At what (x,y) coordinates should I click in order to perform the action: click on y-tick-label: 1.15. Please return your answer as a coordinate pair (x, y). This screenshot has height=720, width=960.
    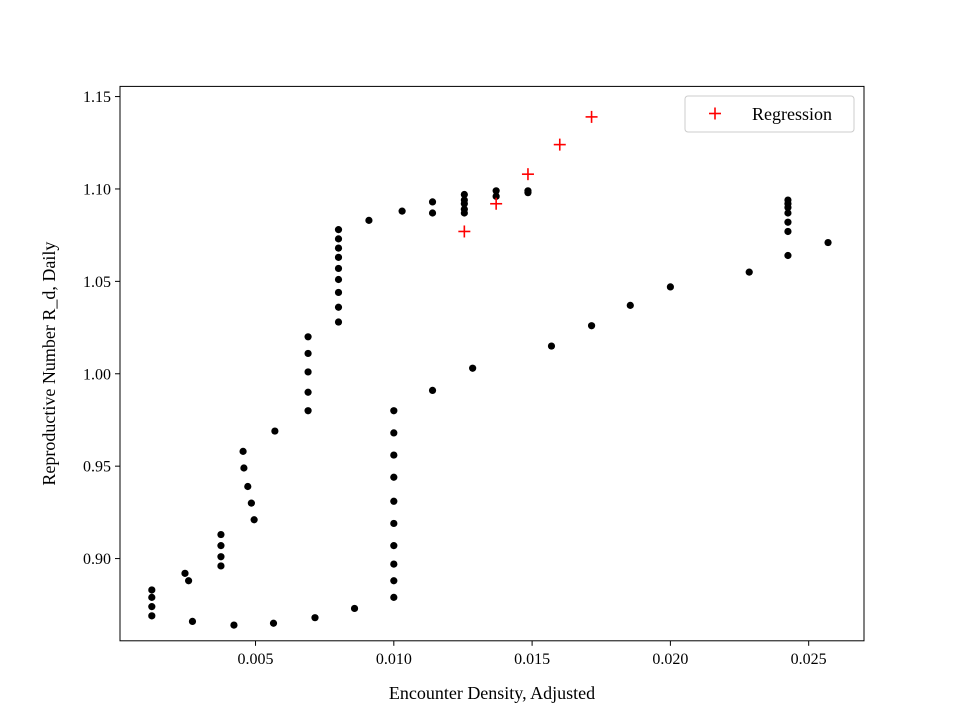
    Looking at the image, I should click on (97, 97).